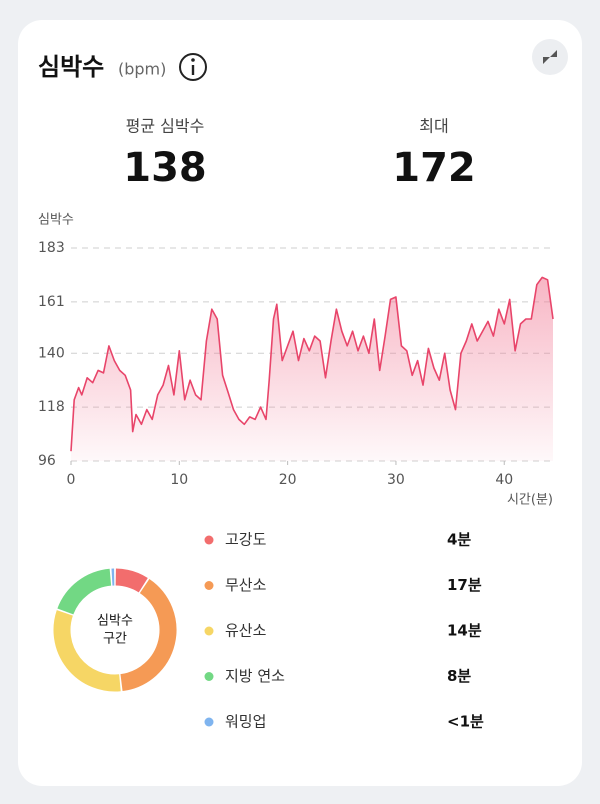  What do you see at coordinates (245, 722) in the screenshot?
I see `legend-label: 워밍업` at bounding box center [245, 722].